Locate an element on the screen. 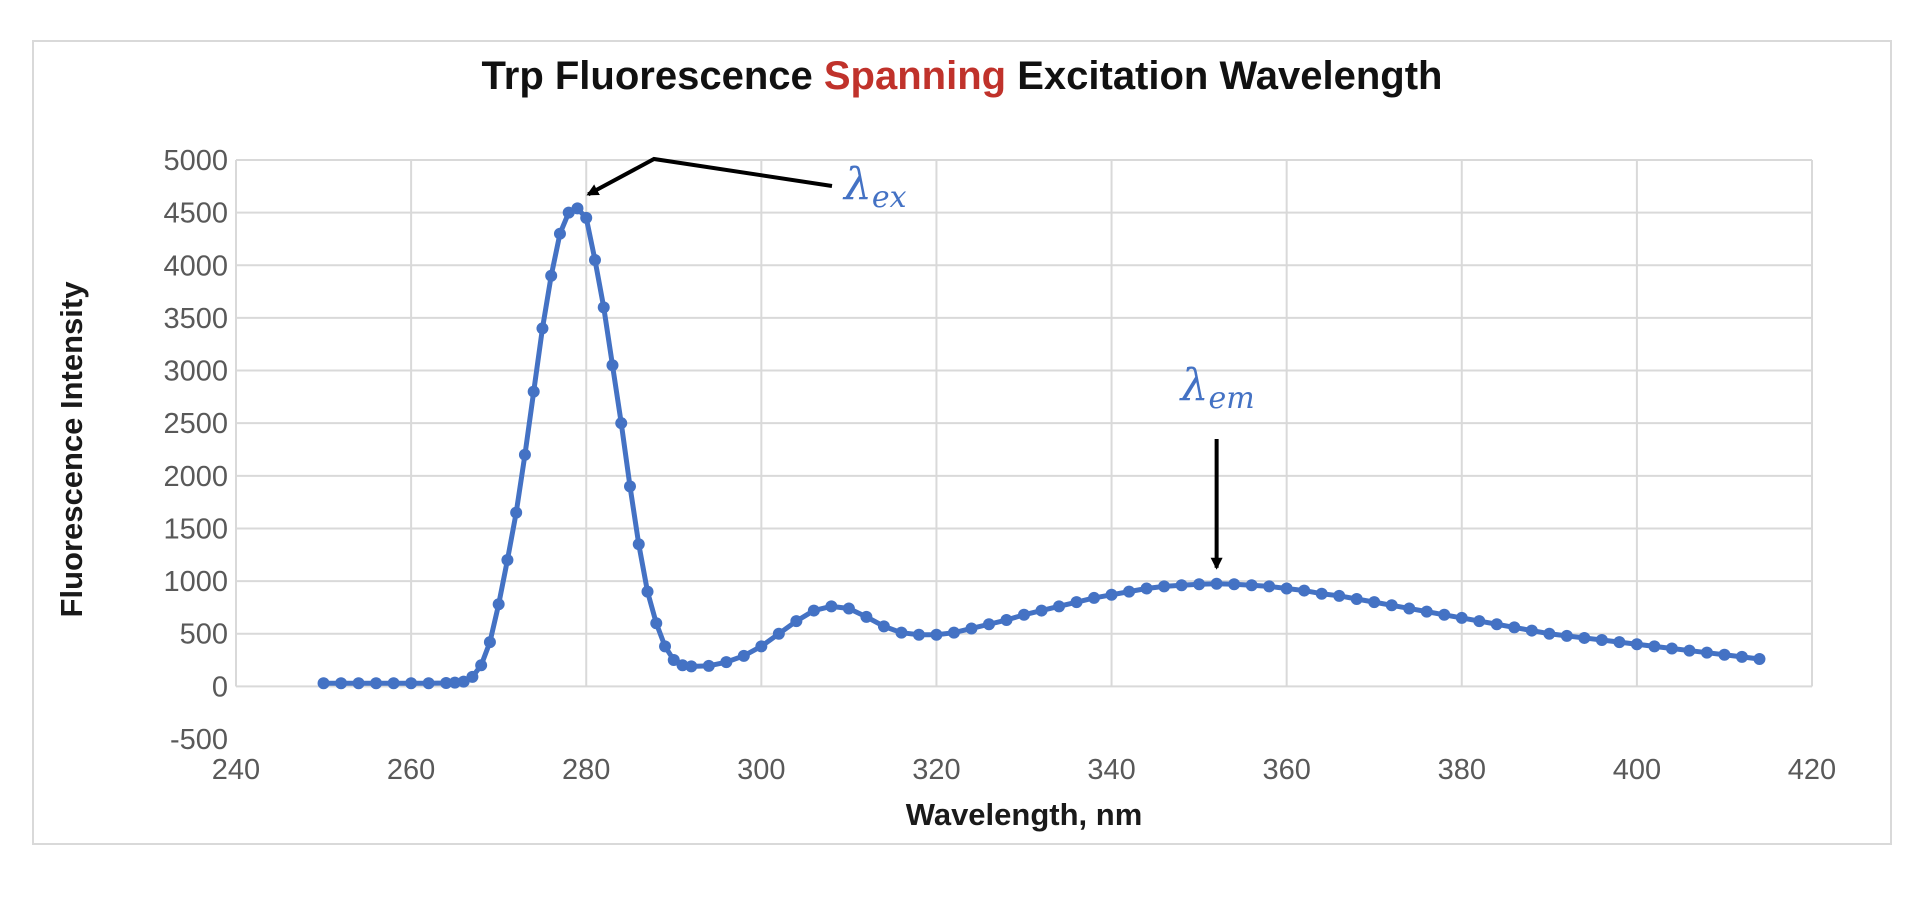  y-tick-label: 3500 is located at coordinates (195, 319).